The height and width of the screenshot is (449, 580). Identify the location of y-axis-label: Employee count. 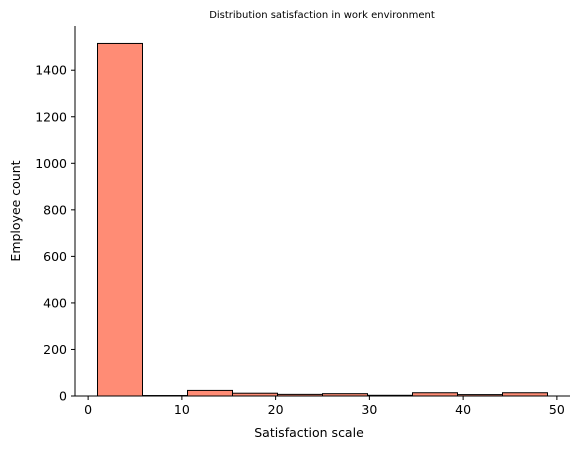
(15, 210).